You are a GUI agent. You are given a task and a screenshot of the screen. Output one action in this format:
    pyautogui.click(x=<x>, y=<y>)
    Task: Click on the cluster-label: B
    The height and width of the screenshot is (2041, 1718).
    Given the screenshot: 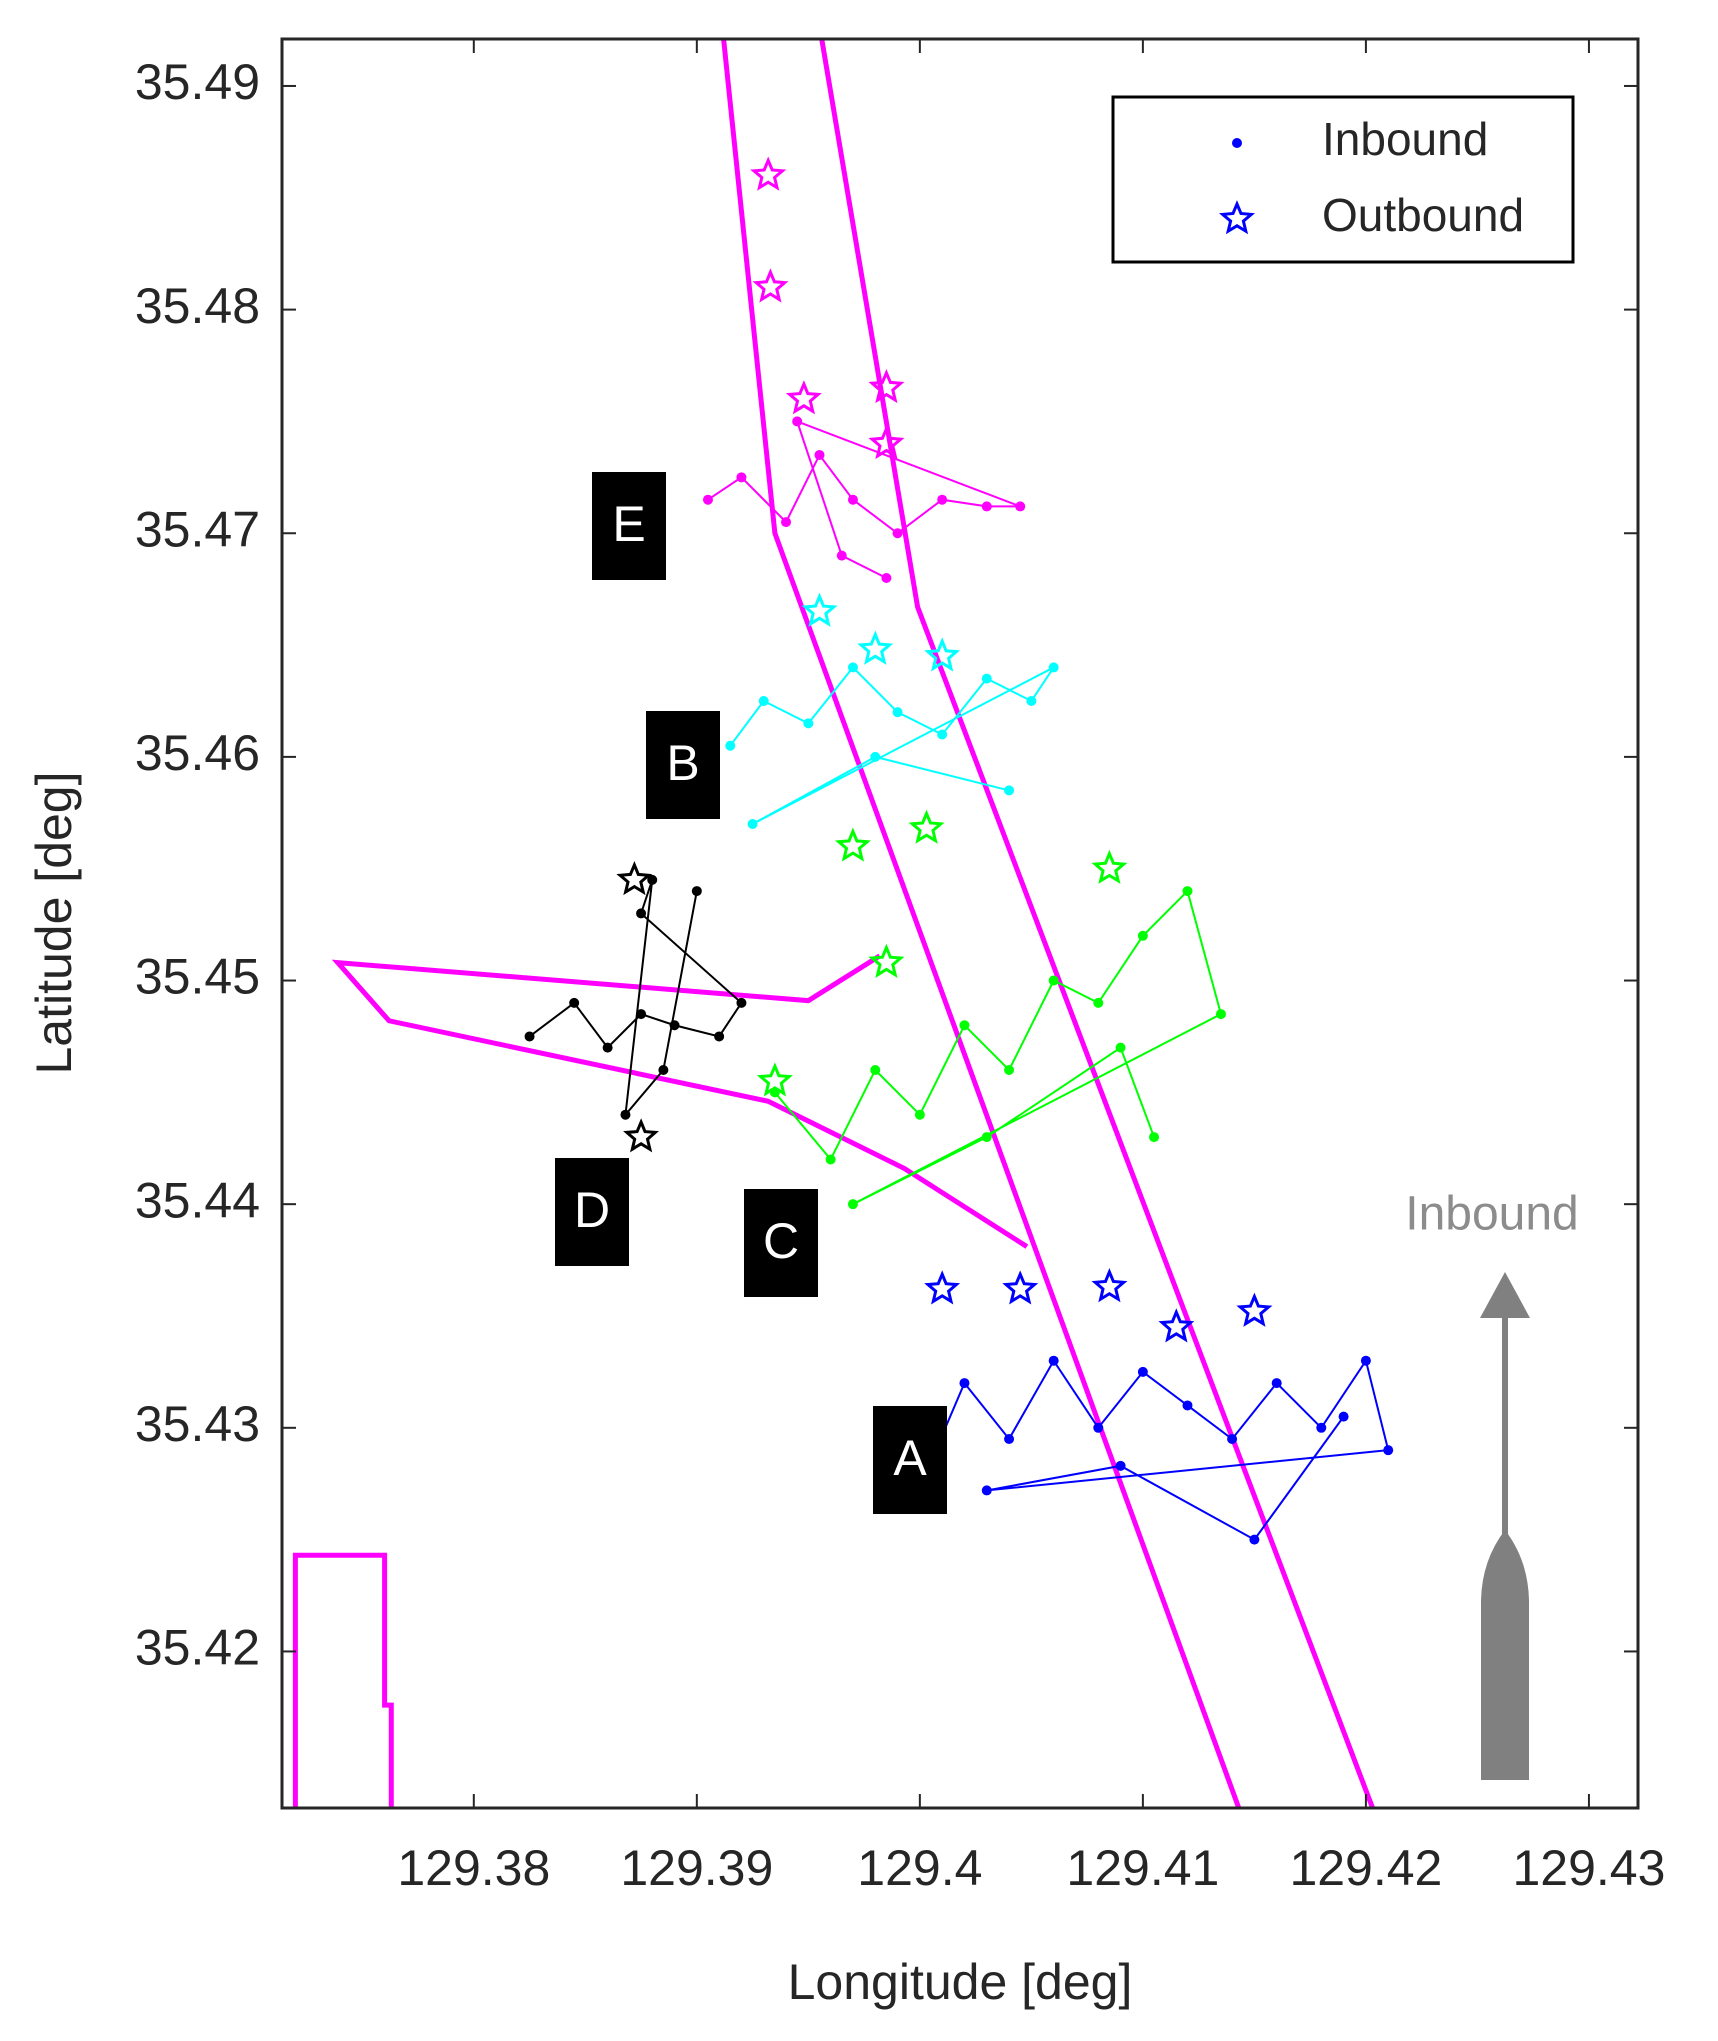 What is the action you would take?
    pyautogui.click(x=682, y=763)
    